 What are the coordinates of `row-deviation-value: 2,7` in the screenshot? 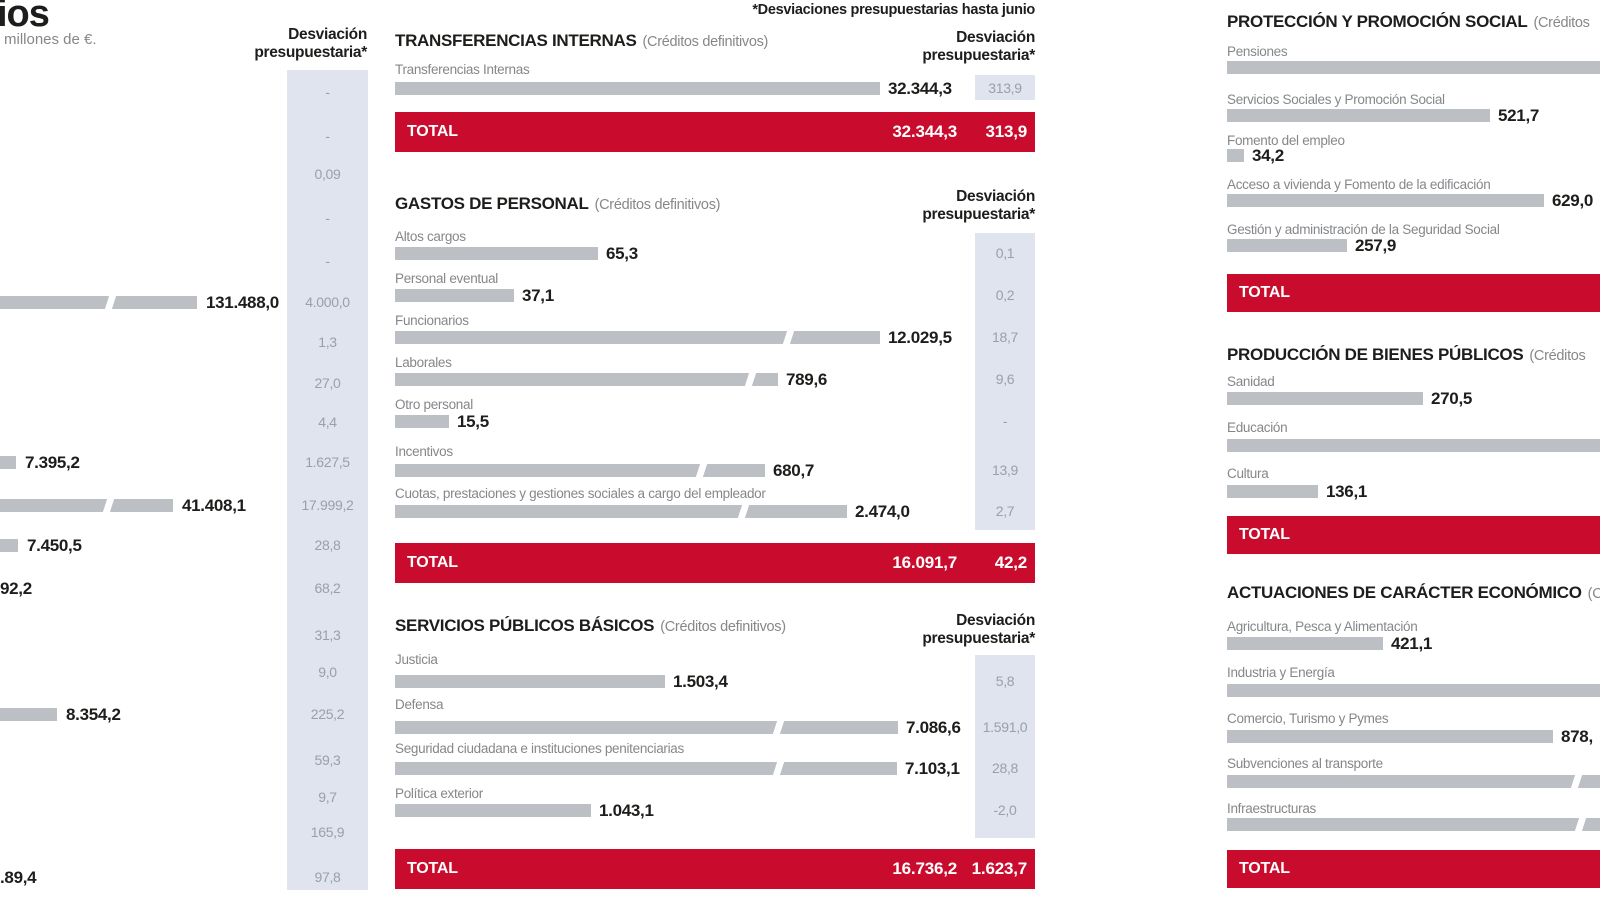 It's located at (1005, 511).